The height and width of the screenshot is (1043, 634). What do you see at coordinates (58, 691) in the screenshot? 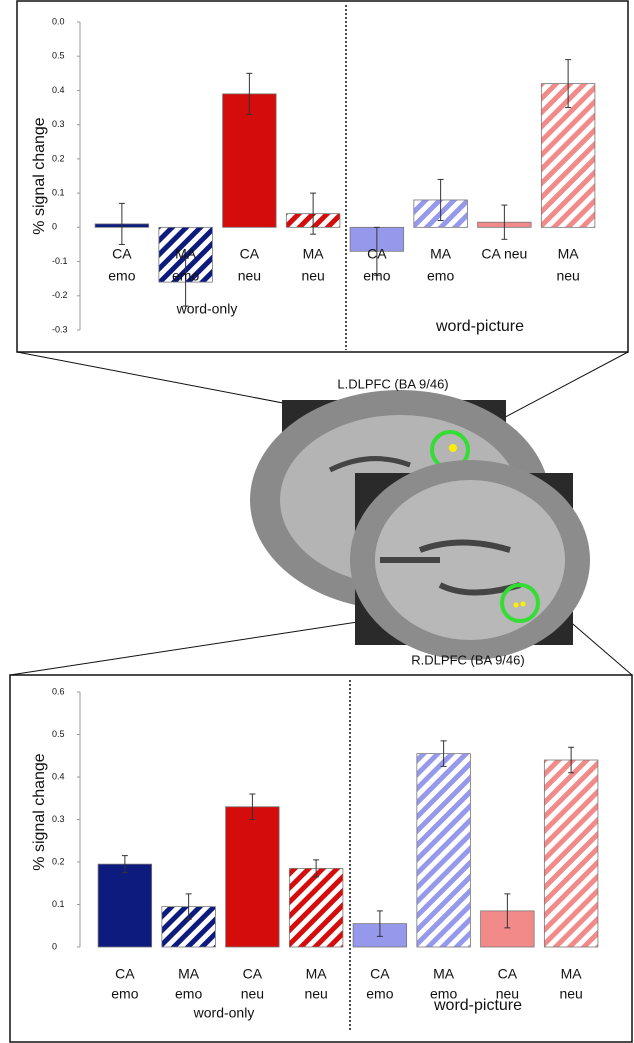
I see `y-tick-label: 0.6` at bounding box center [58, 691].